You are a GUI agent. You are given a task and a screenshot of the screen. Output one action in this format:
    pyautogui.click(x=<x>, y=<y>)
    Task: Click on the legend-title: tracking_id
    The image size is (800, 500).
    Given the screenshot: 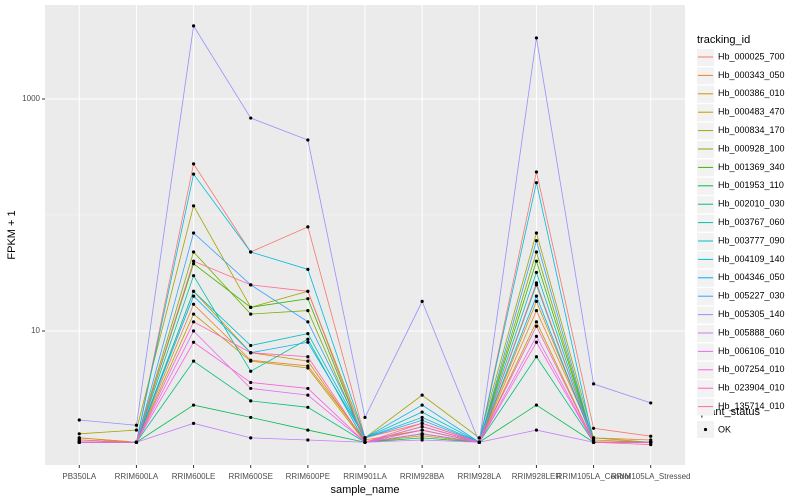 What is the action you would take?
    pyautogui.click(x=723, y=40)
    